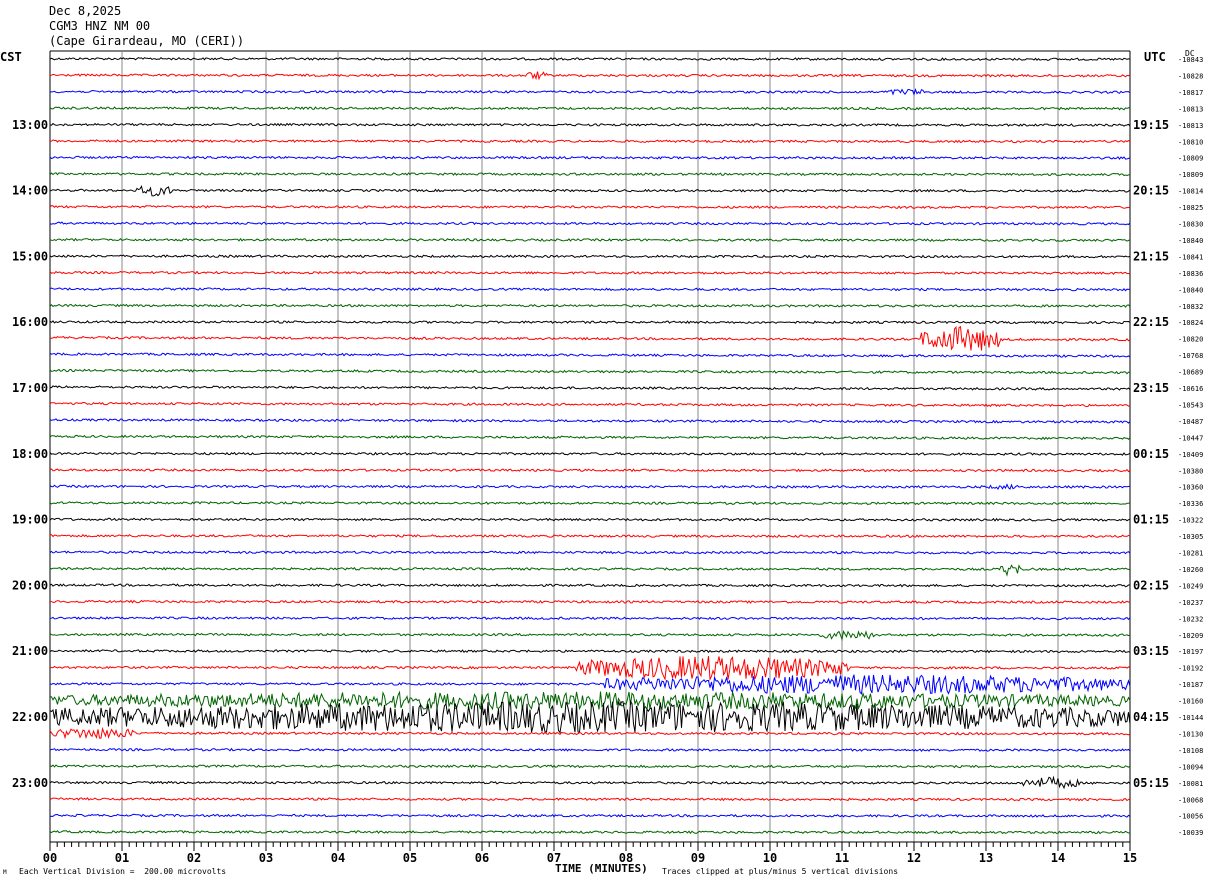 Image resolution: width=1210 pixels, height=886 pixels. I want to click on x-tick-label: 15, so click(1130, 858).